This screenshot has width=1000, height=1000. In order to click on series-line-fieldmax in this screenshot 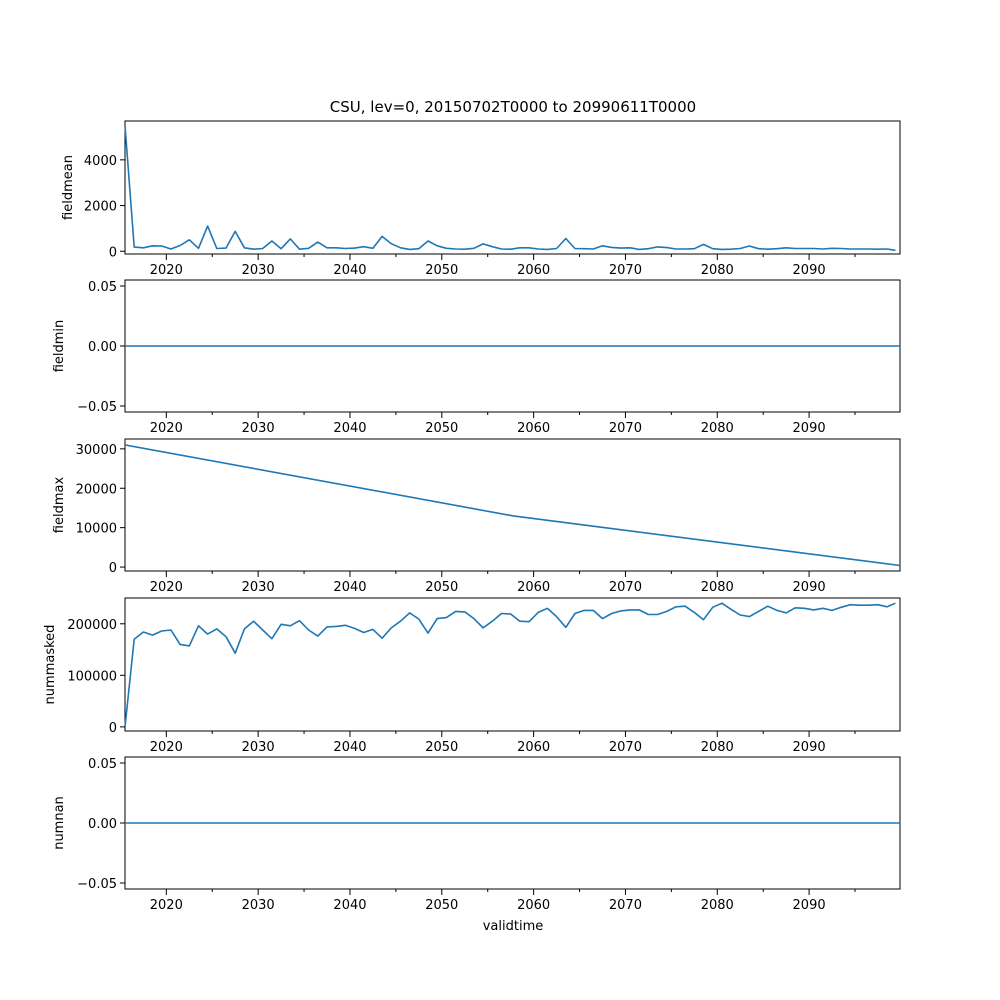, I will do `click(512, 505)`.